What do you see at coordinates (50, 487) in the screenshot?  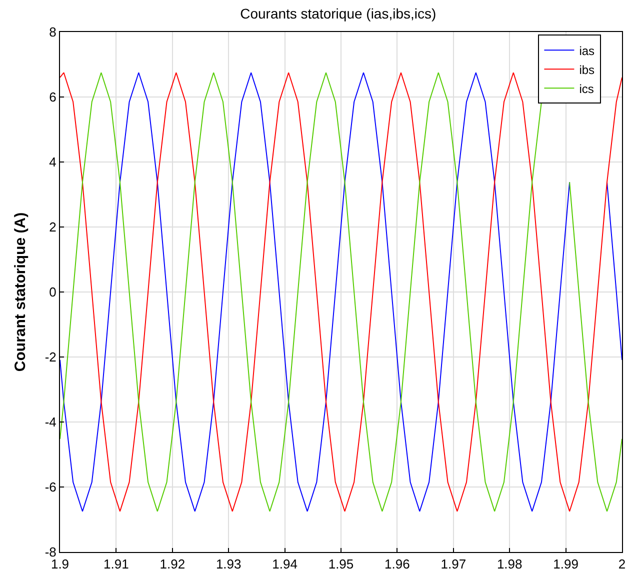 I see `y-tick-label: -6` at bounding box center [50, 487].